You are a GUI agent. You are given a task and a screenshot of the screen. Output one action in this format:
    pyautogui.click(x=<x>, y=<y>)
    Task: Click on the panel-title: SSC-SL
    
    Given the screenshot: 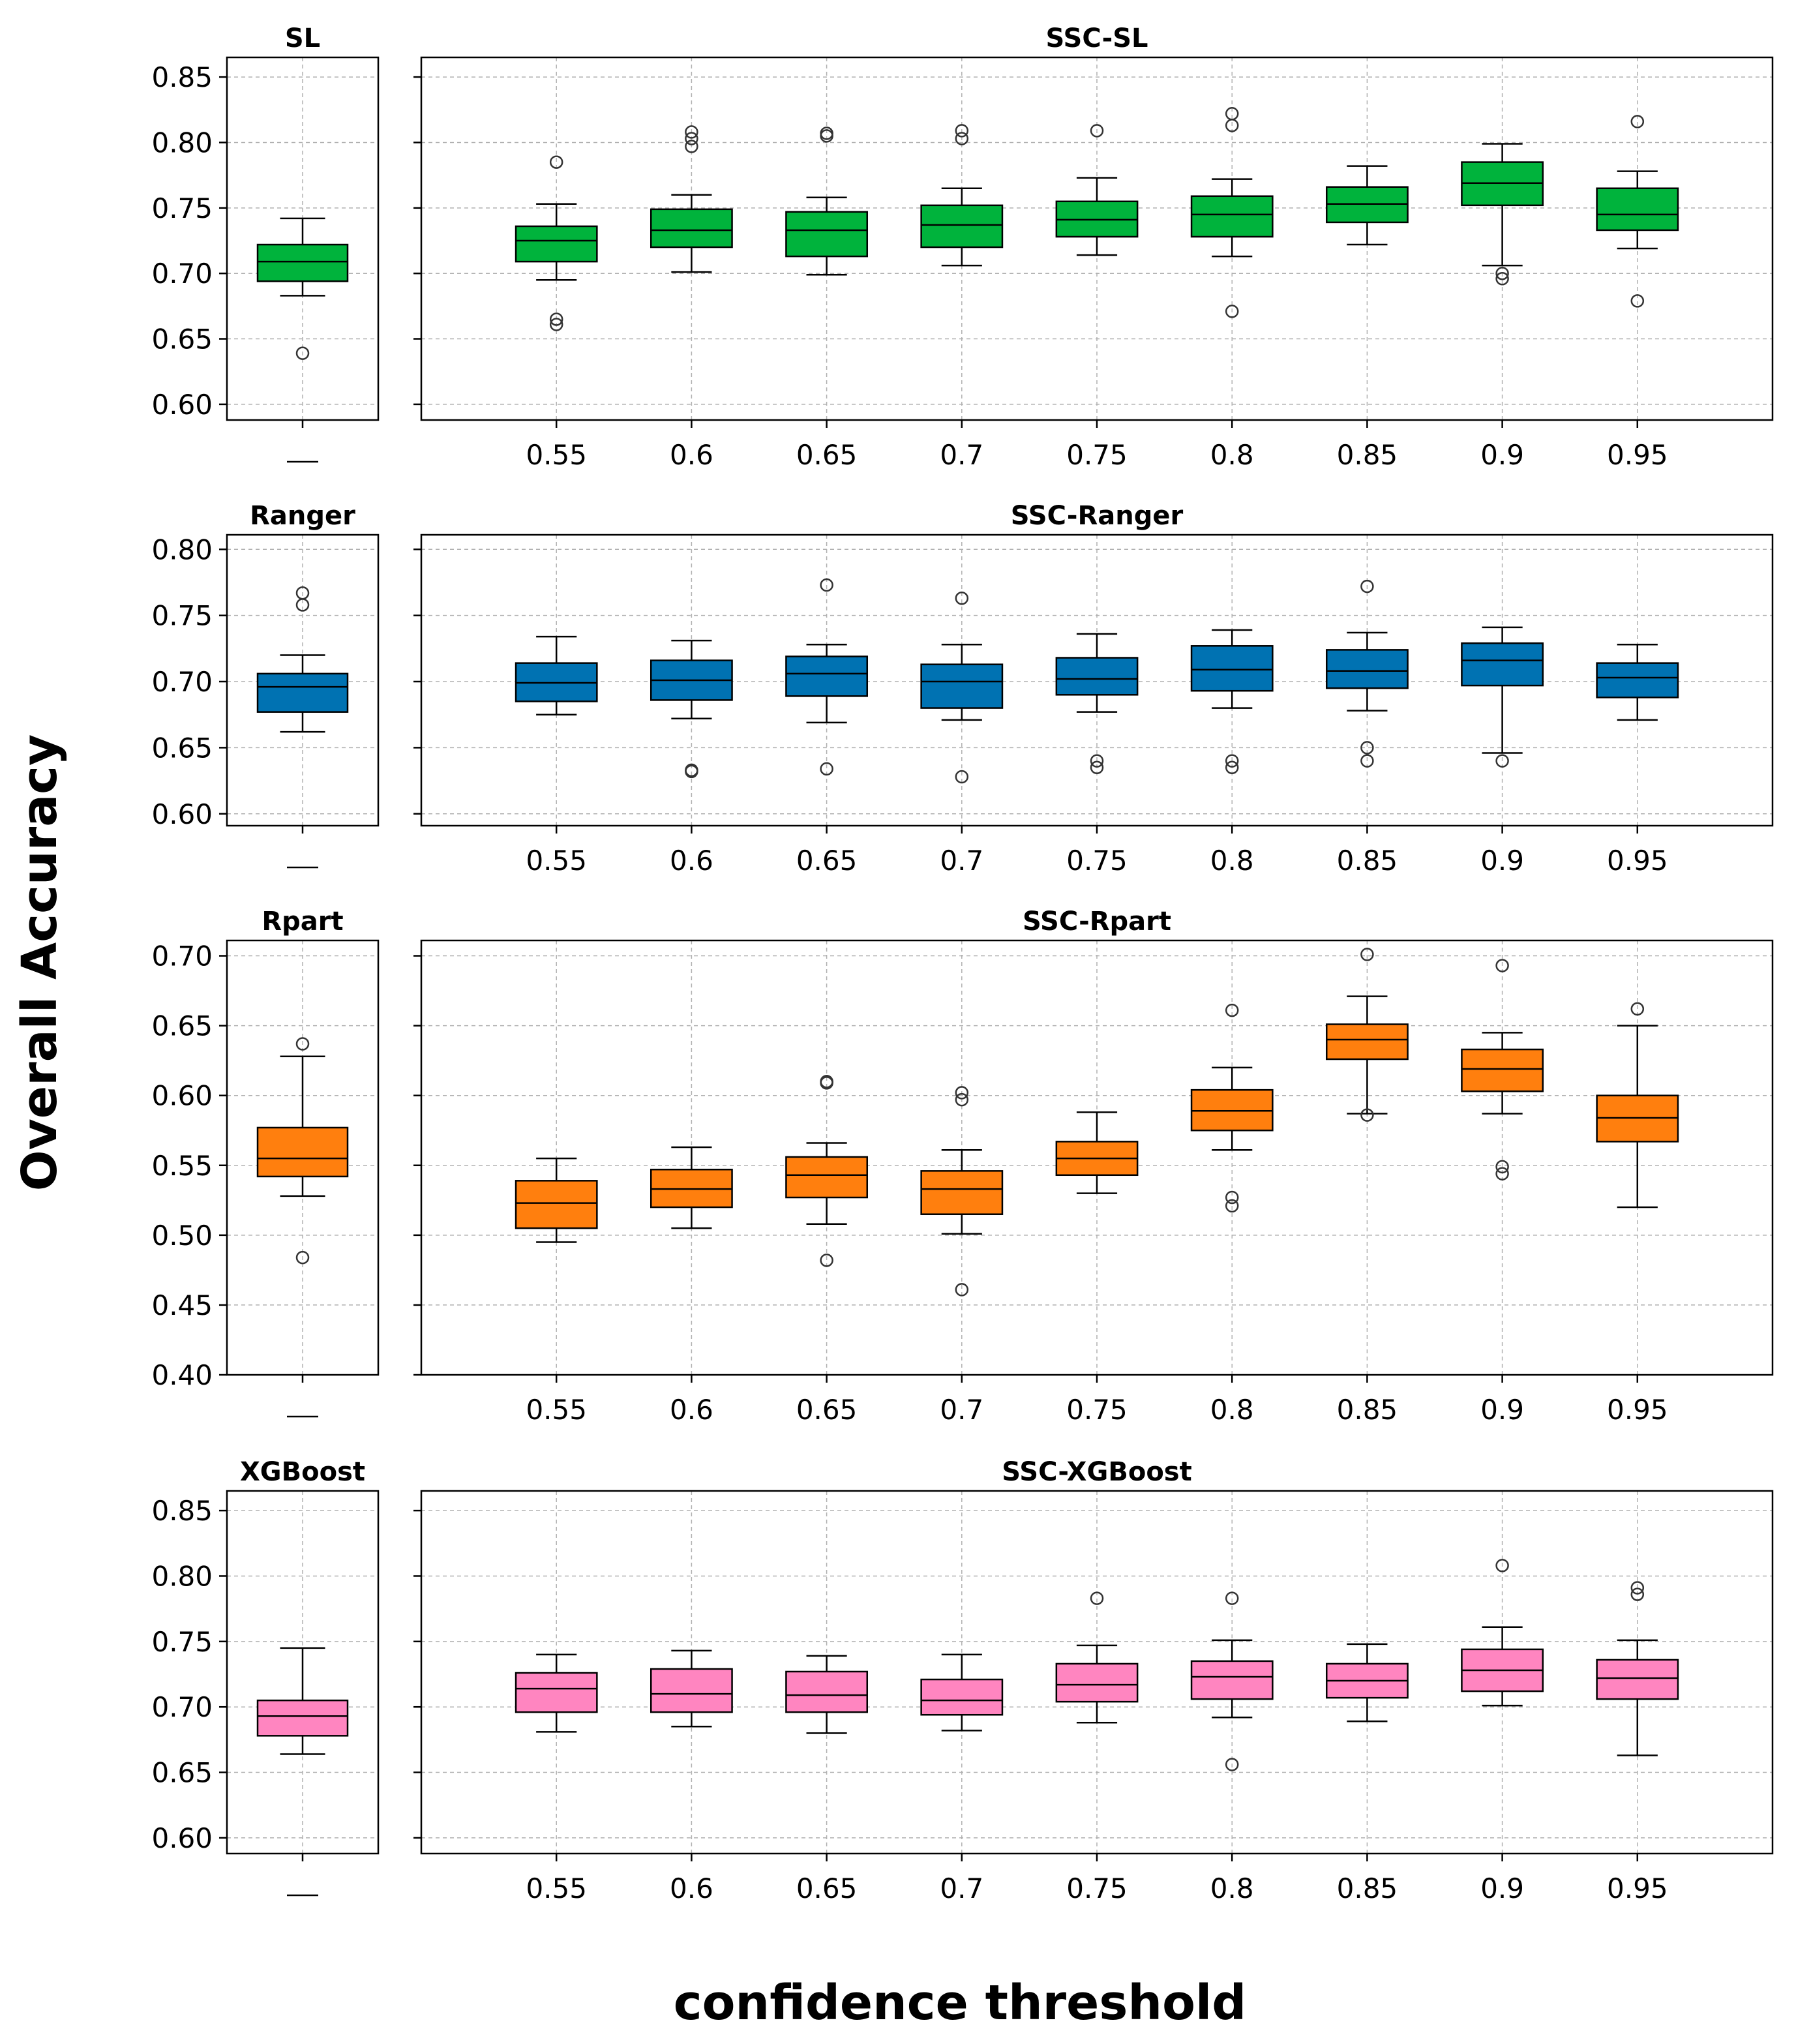 What is the action you would take?
    pyautogui.click(x=1097, y=38)
    